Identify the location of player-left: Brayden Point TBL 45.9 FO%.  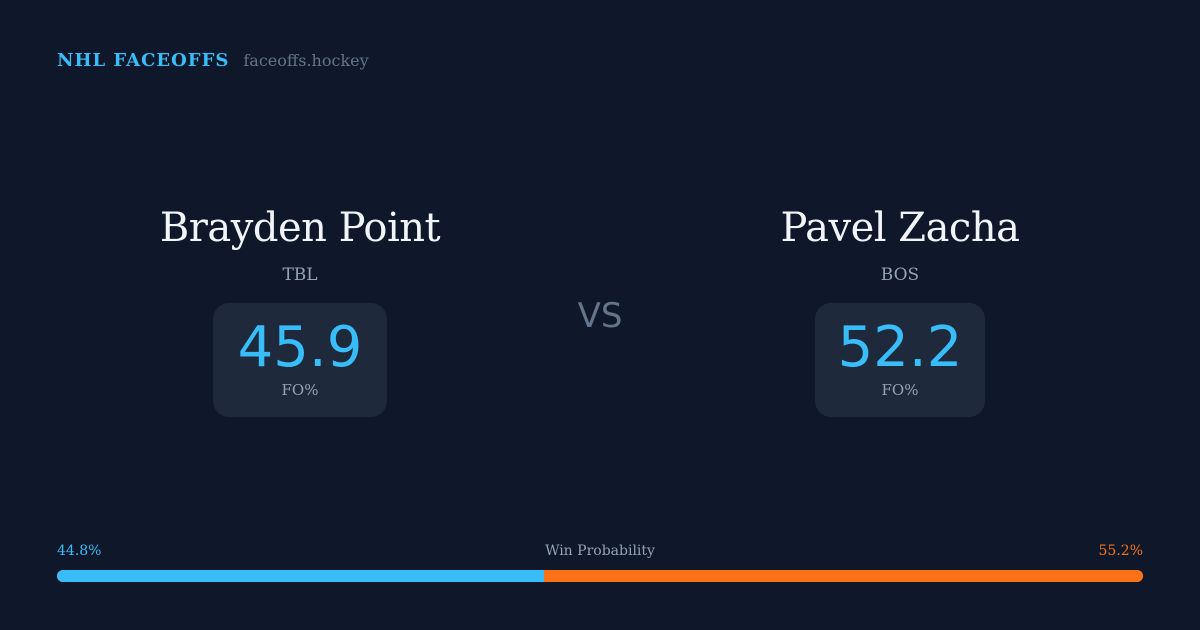
(300, 311).